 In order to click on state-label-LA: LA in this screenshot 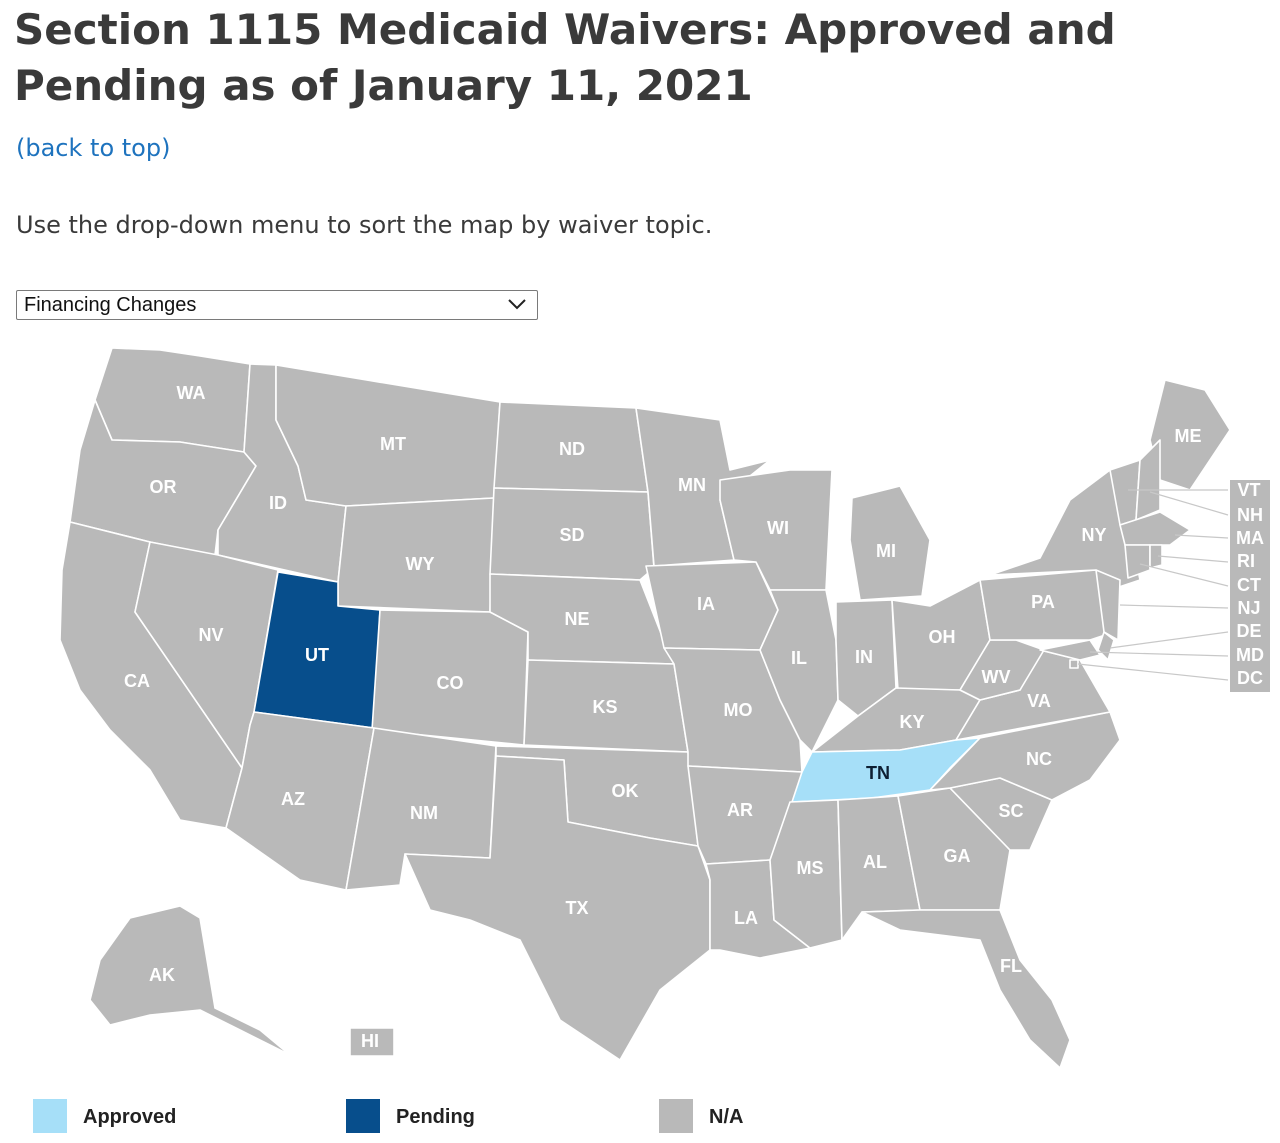, I will do `click(746, 918)`.